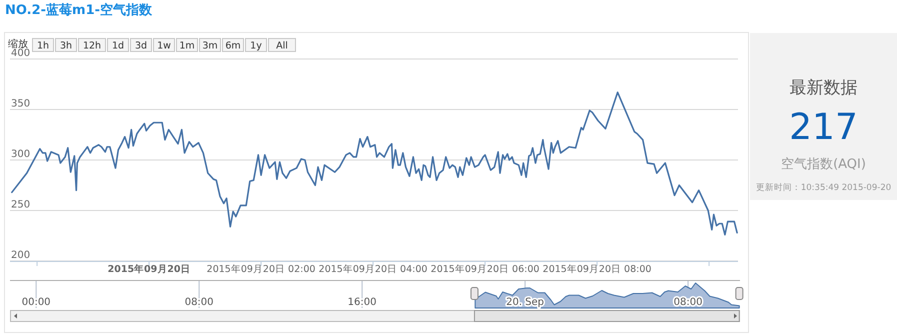  I want to click on x-tick-label: 2015年09月20日 08:00, so click(597, 269).